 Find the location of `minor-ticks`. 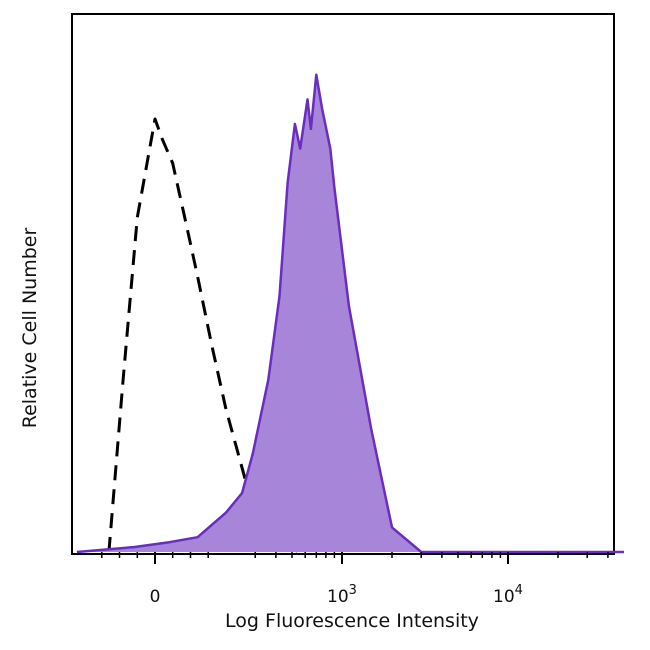

minor-ticks is located at coordinates (355, 555).